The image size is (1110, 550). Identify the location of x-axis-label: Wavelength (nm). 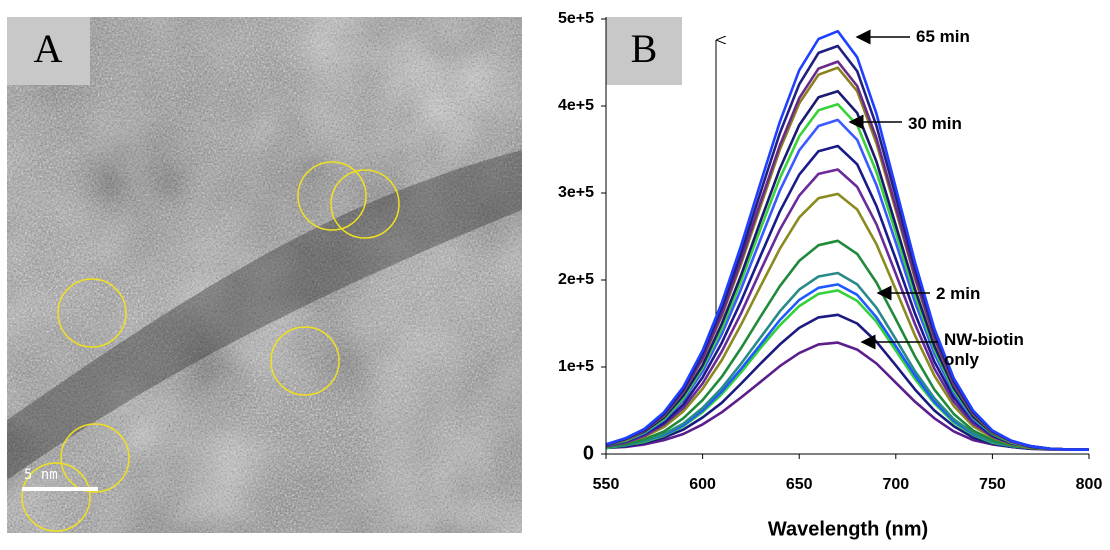
(848, 529).